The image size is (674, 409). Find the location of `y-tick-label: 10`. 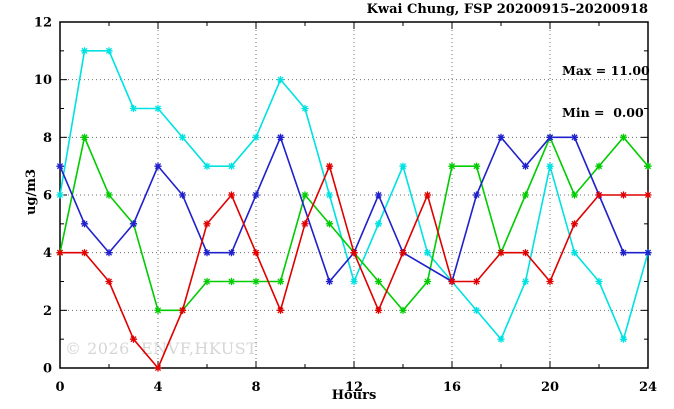

y-tick-label: 10 is located at coordinates (43, 80).